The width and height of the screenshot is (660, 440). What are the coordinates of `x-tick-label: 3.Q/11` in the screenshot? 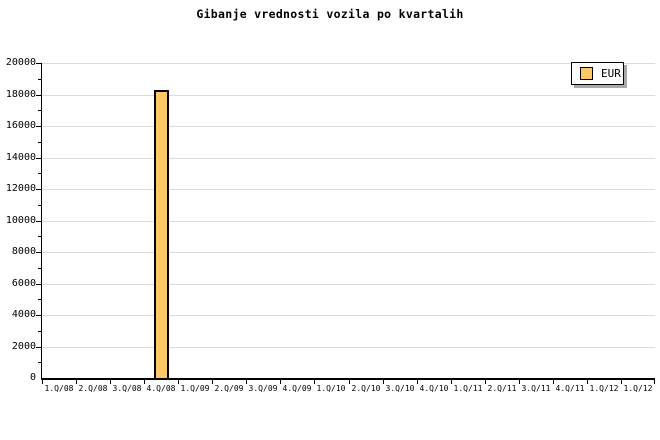 It's located at (536, 388).